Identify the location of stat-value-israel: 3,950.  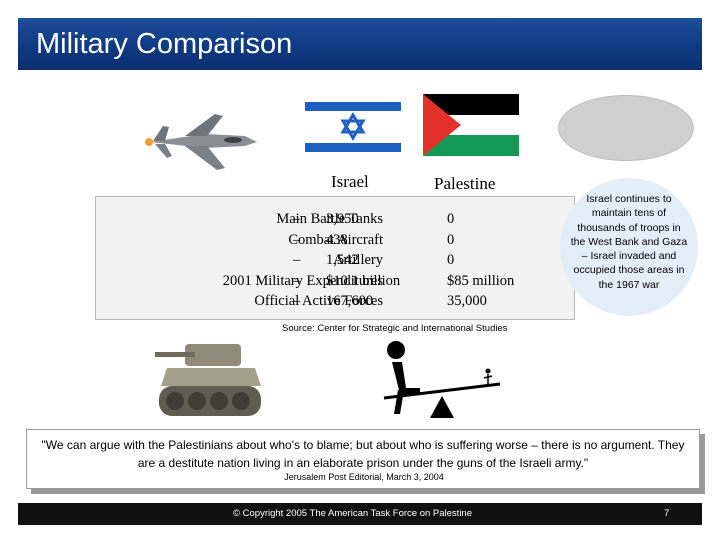
(342, 219).